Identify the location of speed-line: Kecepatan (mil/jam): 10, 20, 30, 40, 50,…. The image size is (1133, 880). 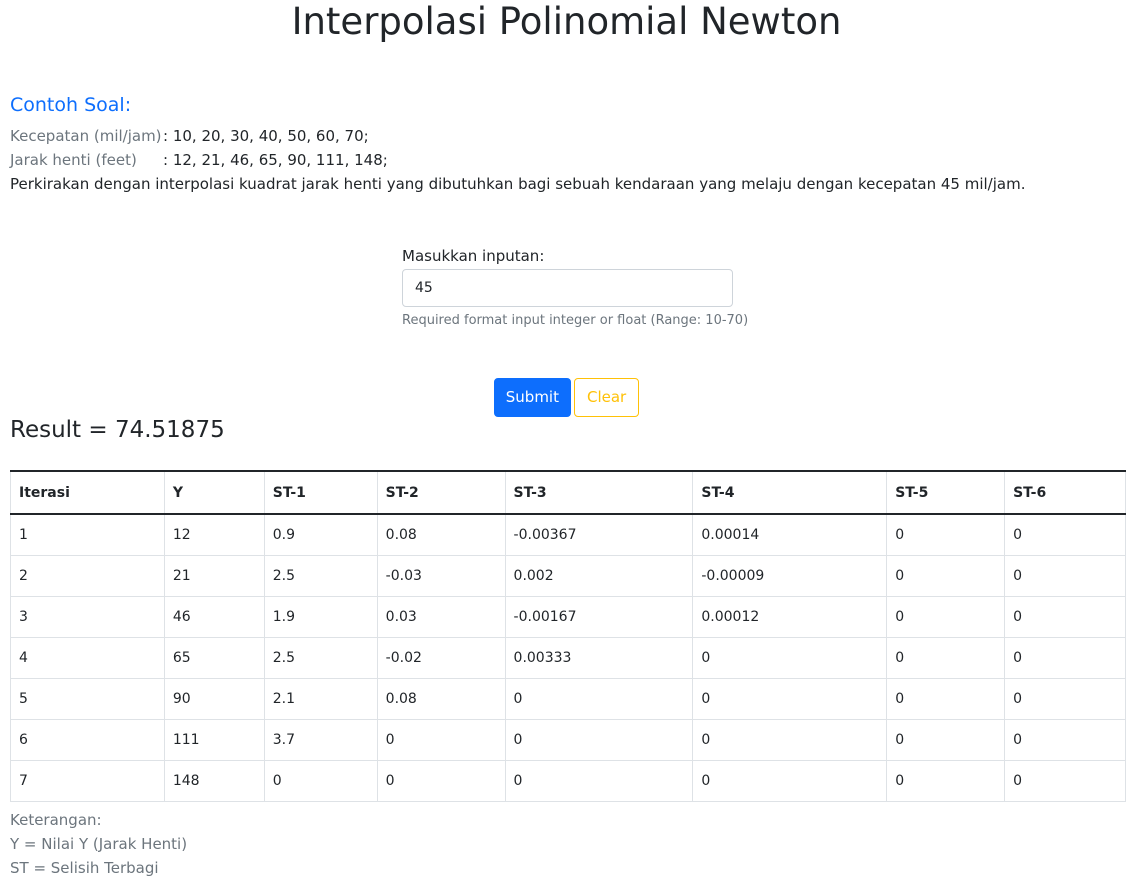
(189, 136).